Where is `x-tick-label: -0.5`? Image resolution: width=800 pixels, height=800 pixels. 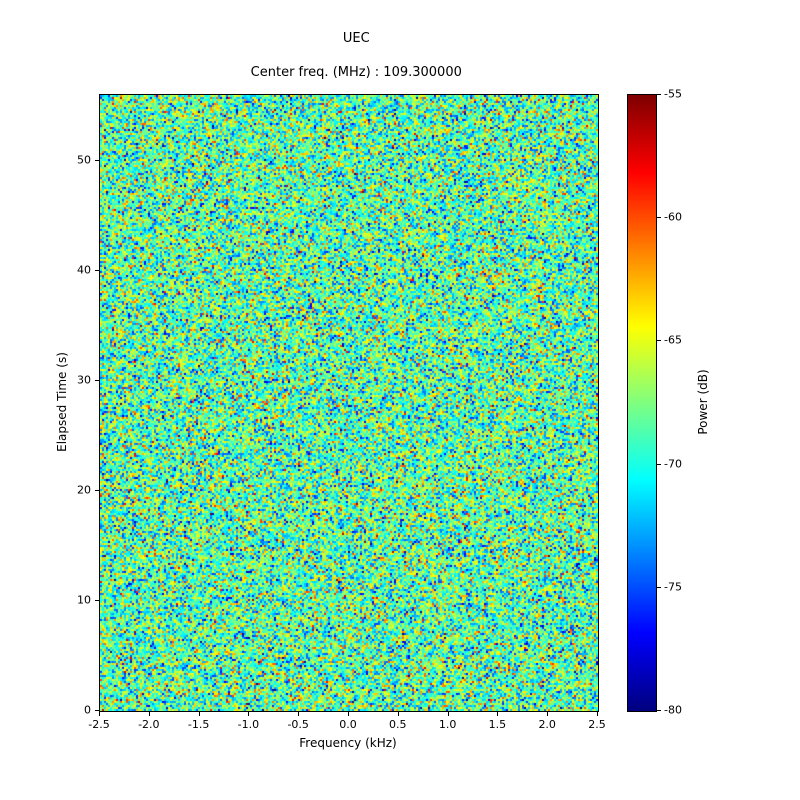 x-tick-label: -0.5 is located at coordinates (298, 724).